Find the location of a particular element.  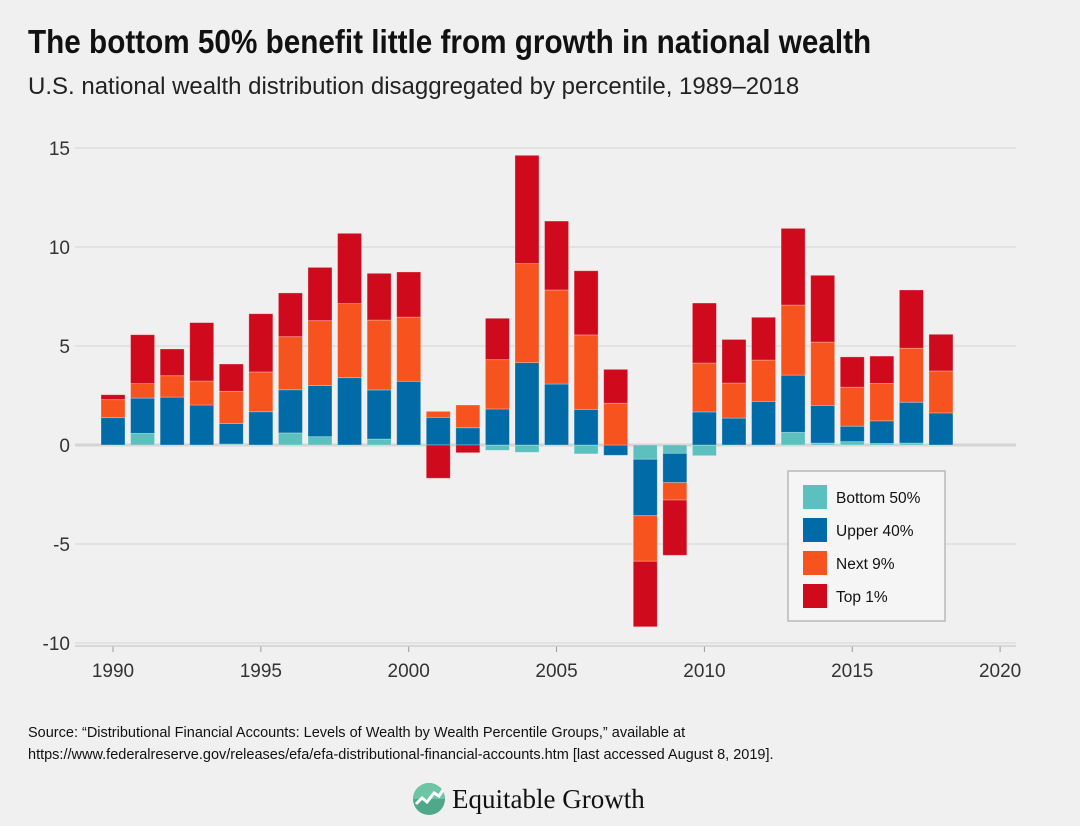

bar-2015-next-9- is located at coordinates (852, 406).